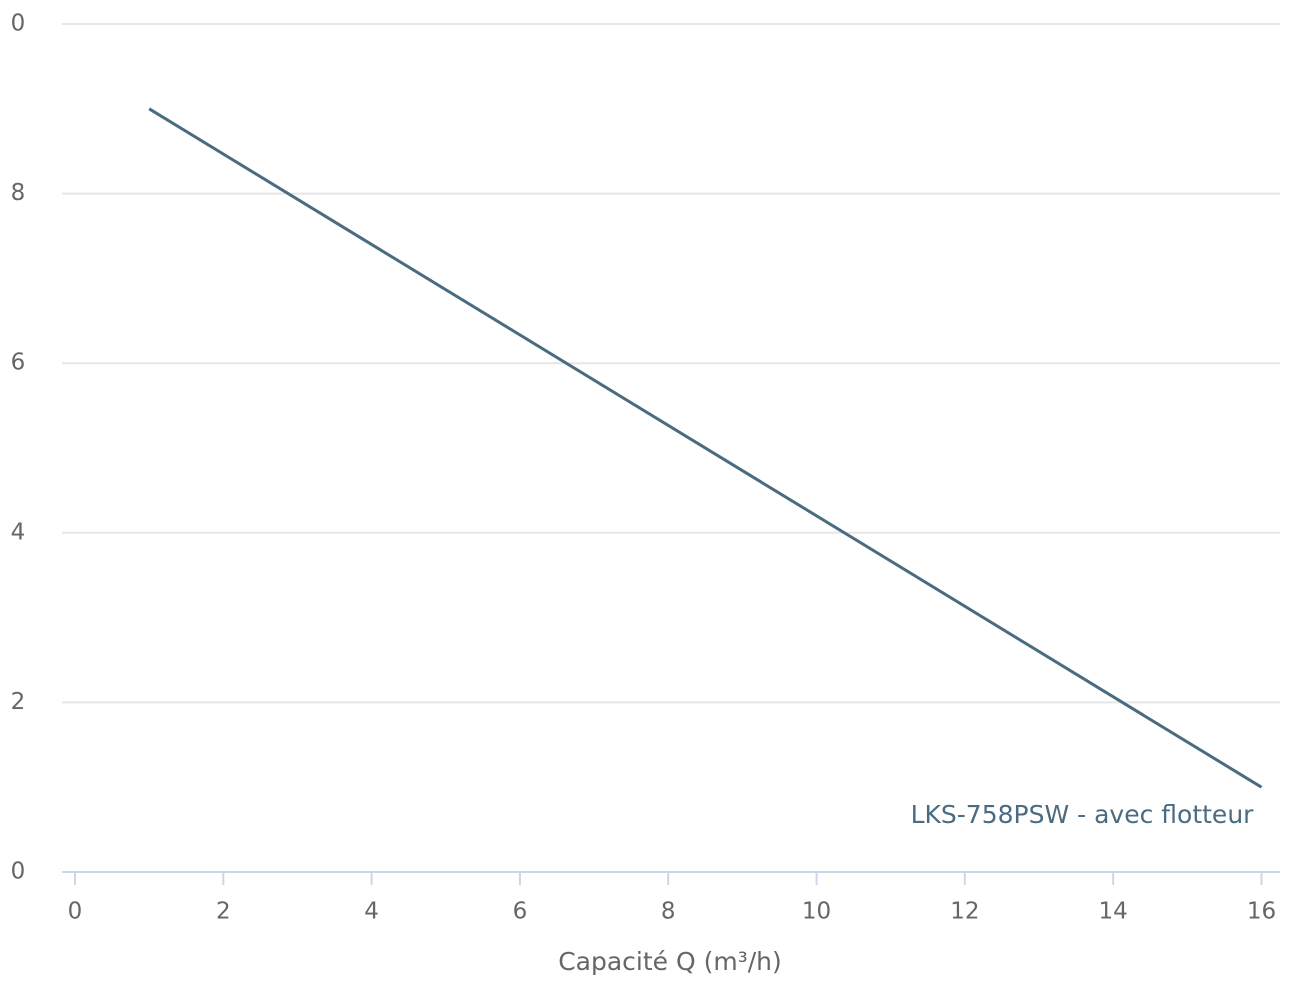  What do you see at coordinates (18, 363) in the screenshot?
I see `y-tick-label: 6` at bounding box center [18, 363].